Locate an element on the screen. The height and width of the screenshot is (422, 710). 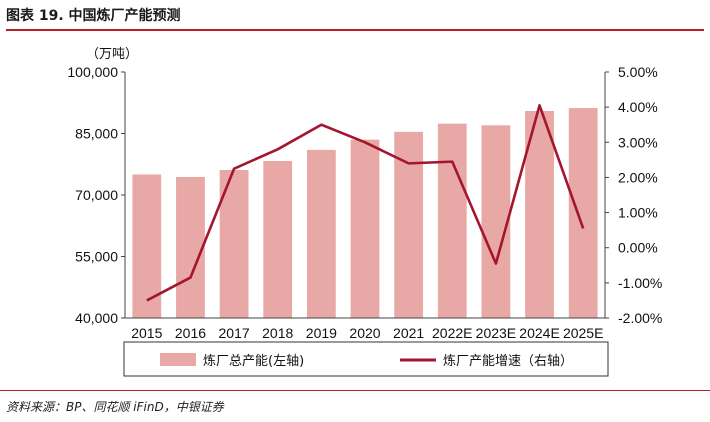
bar-2020 is located at coordinates (365, 228).